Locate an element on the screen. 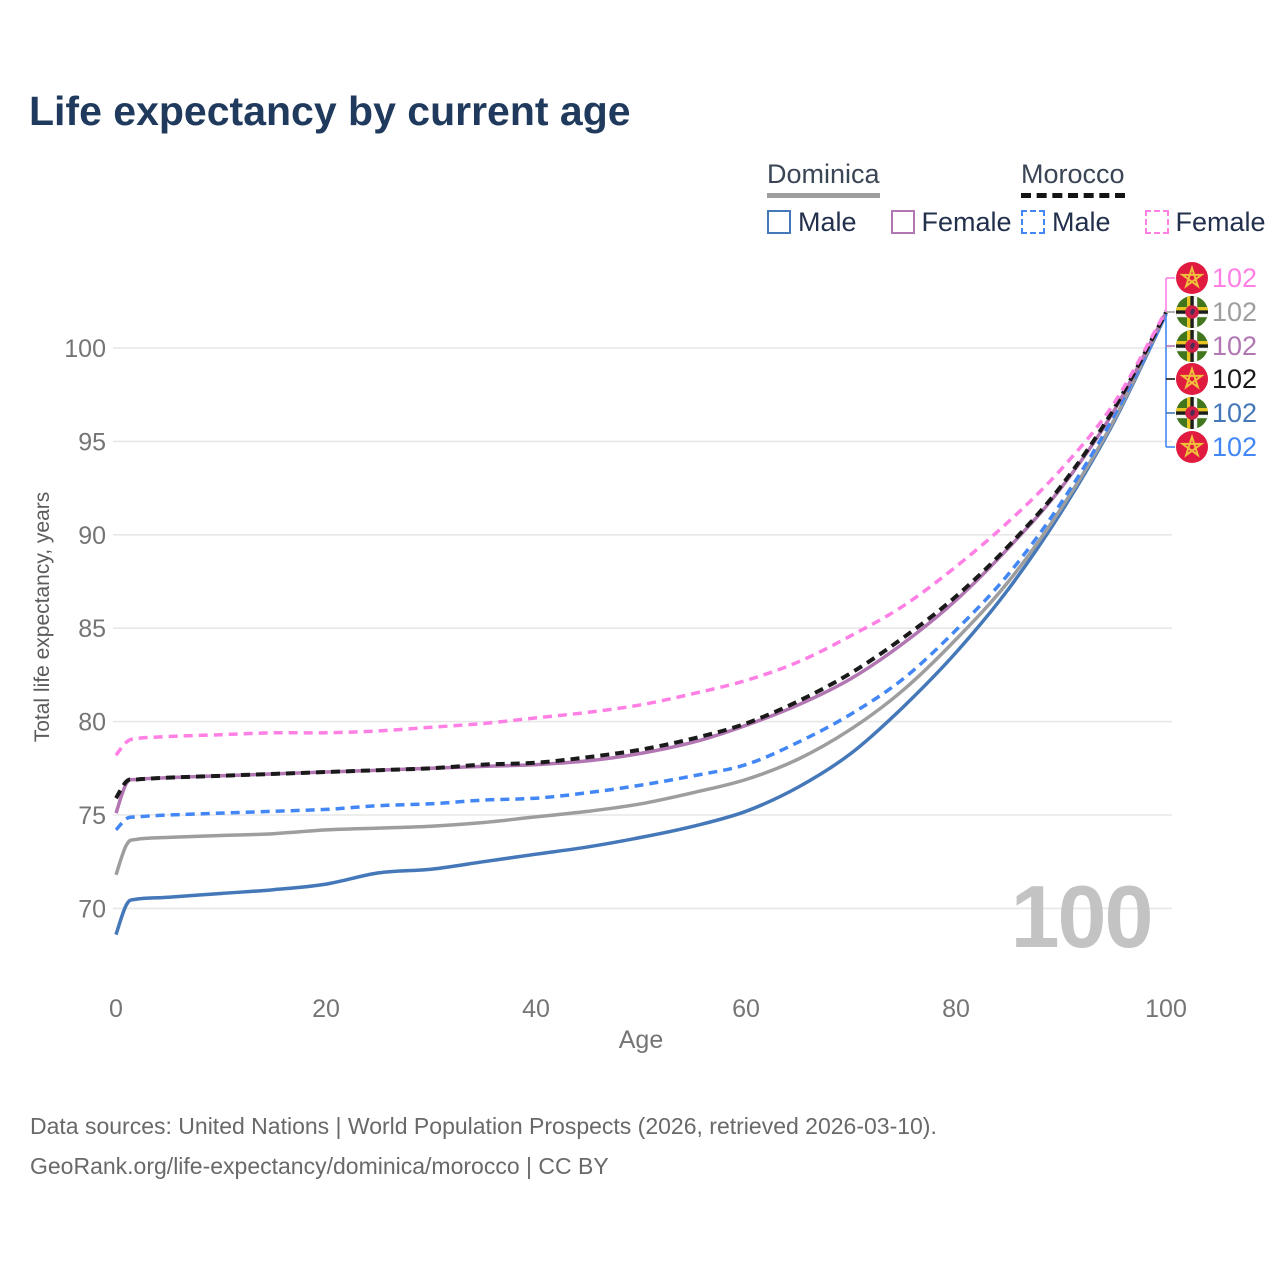  legend-group-dominica: Dominica Male Female is located at coordinates (906, 198).